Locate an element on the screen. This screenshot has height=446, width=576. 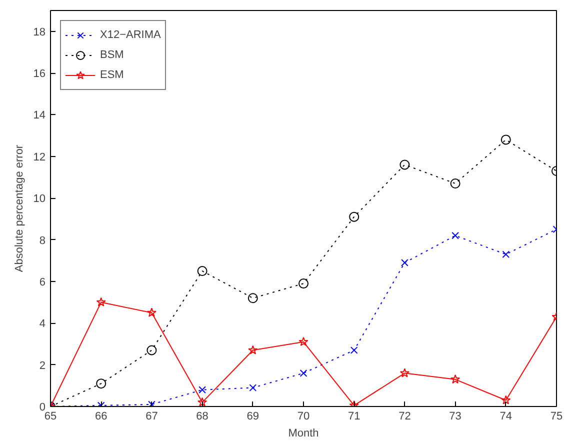
y-tick-label: 18 is located at coordinates (39, 32).